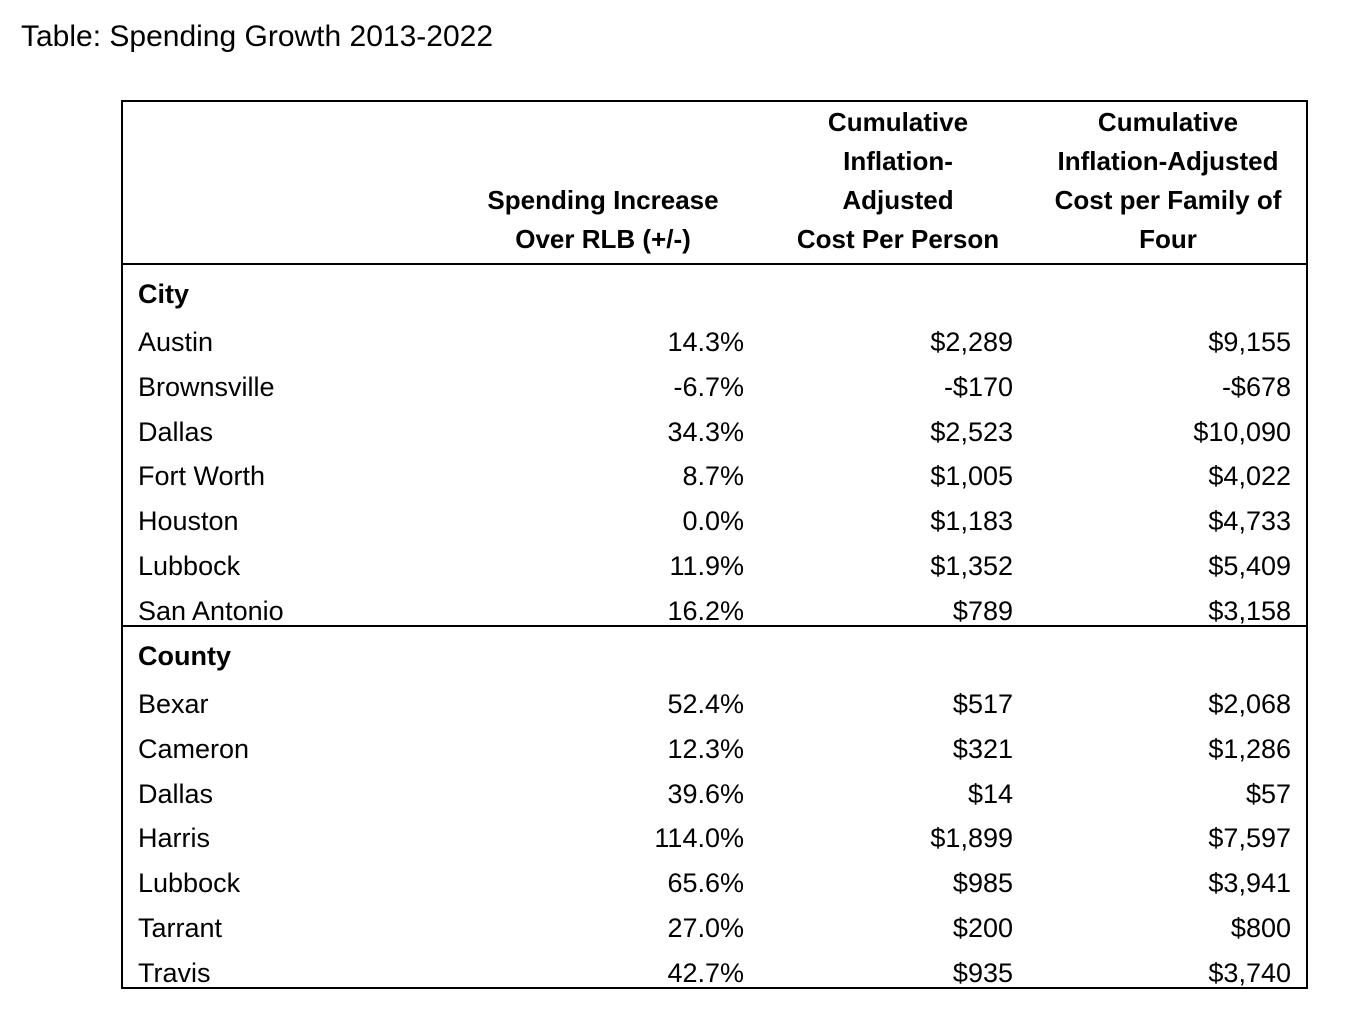  I want to click on row-increase: 11.9%, so click(706, 565).